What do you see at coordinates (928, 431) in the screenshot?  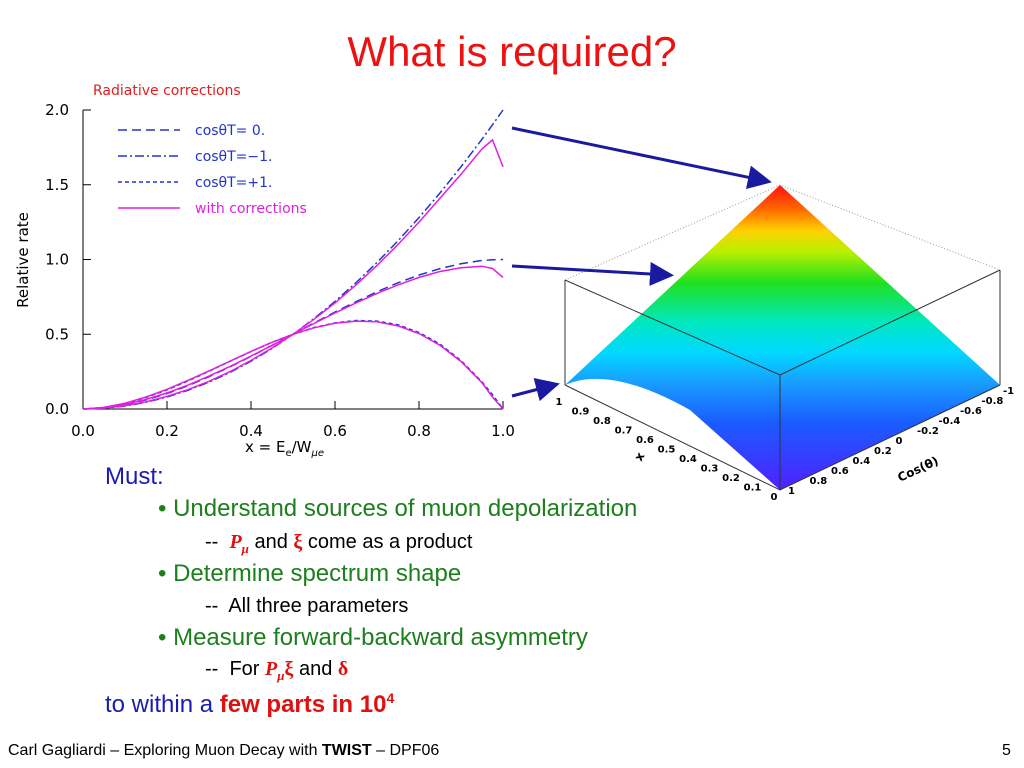 I see `surface-y-tick-label: -0.2` at bounding box center [928, 431].